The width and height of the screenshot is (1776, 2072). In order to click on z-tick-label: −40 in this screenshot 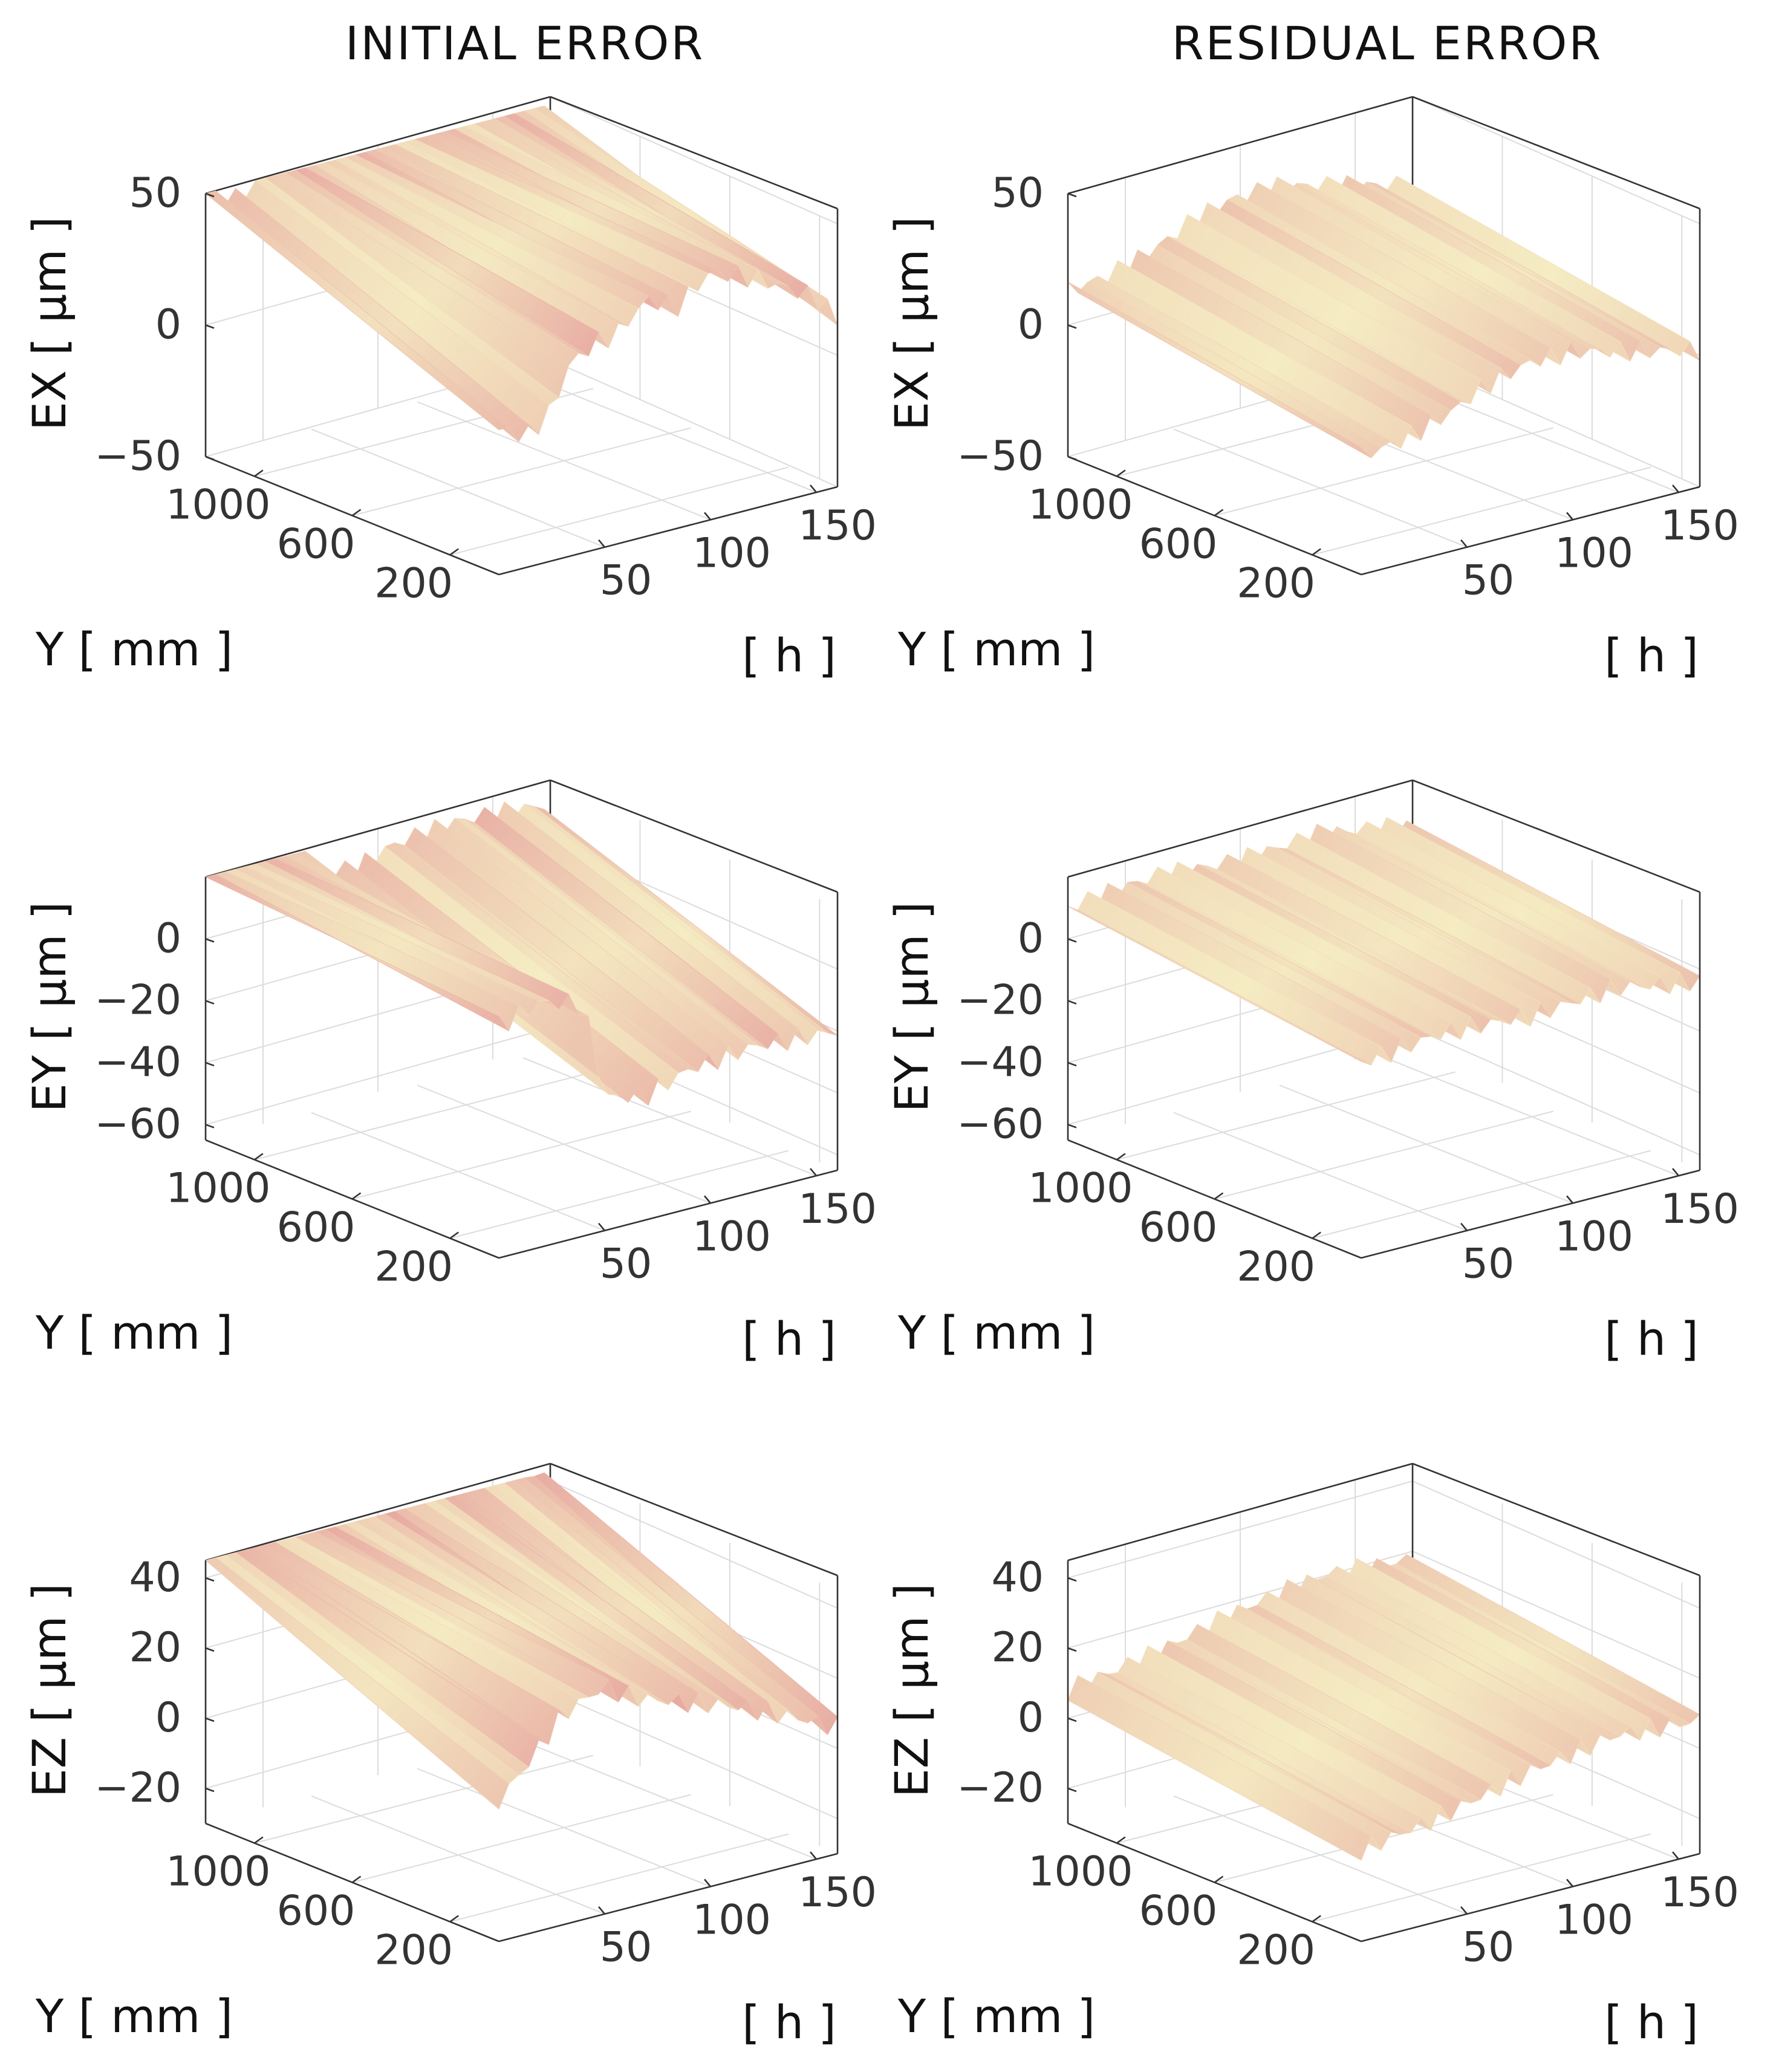, I will do `click(137, 1062)`.